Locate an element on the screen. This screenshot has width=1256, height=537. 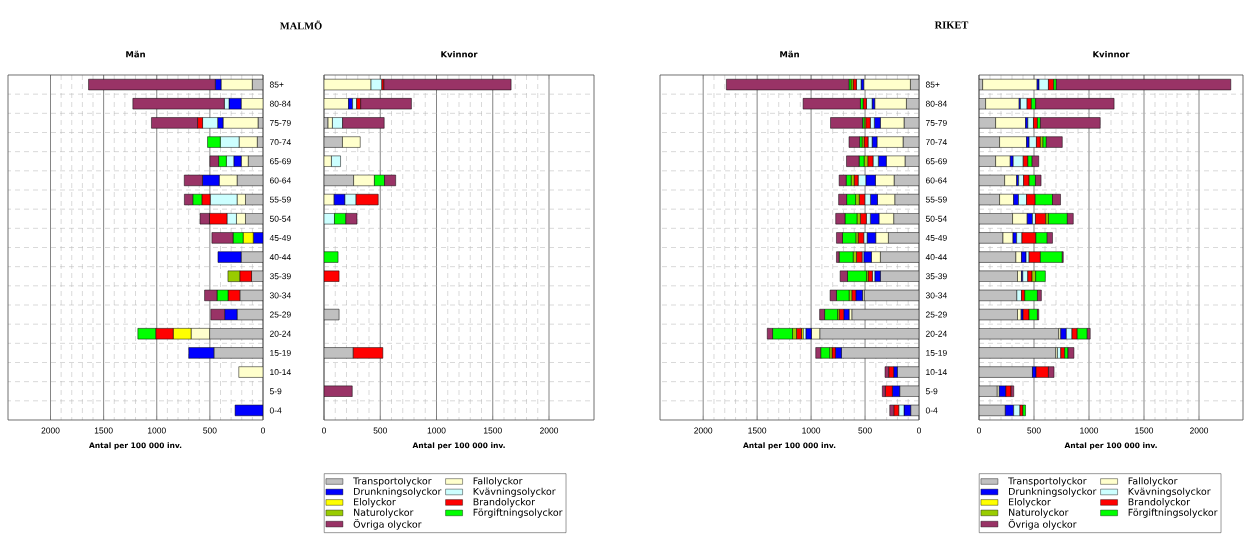
text: MALMÖ is located at coordinates (300, 25).